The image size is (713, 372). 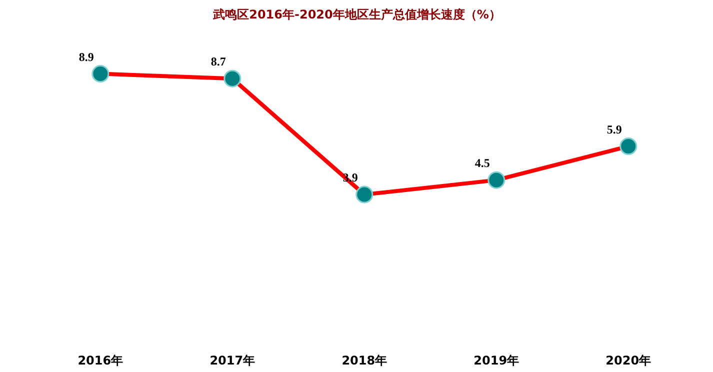 What do you see at coordinates (365, 361) in the screenshot?
I see `x-tick-label: 2018年` at bounding box center [365, 361].